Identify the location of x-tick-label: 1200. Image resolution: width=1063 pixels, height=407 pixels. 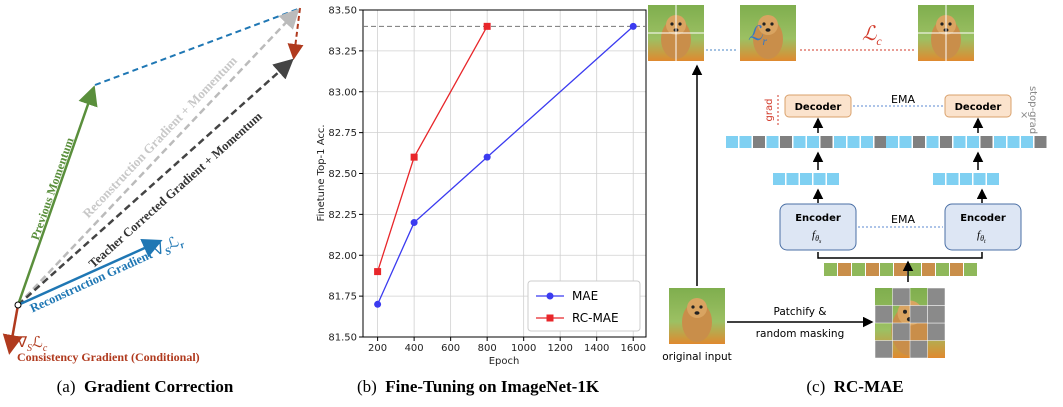
(559, 348).